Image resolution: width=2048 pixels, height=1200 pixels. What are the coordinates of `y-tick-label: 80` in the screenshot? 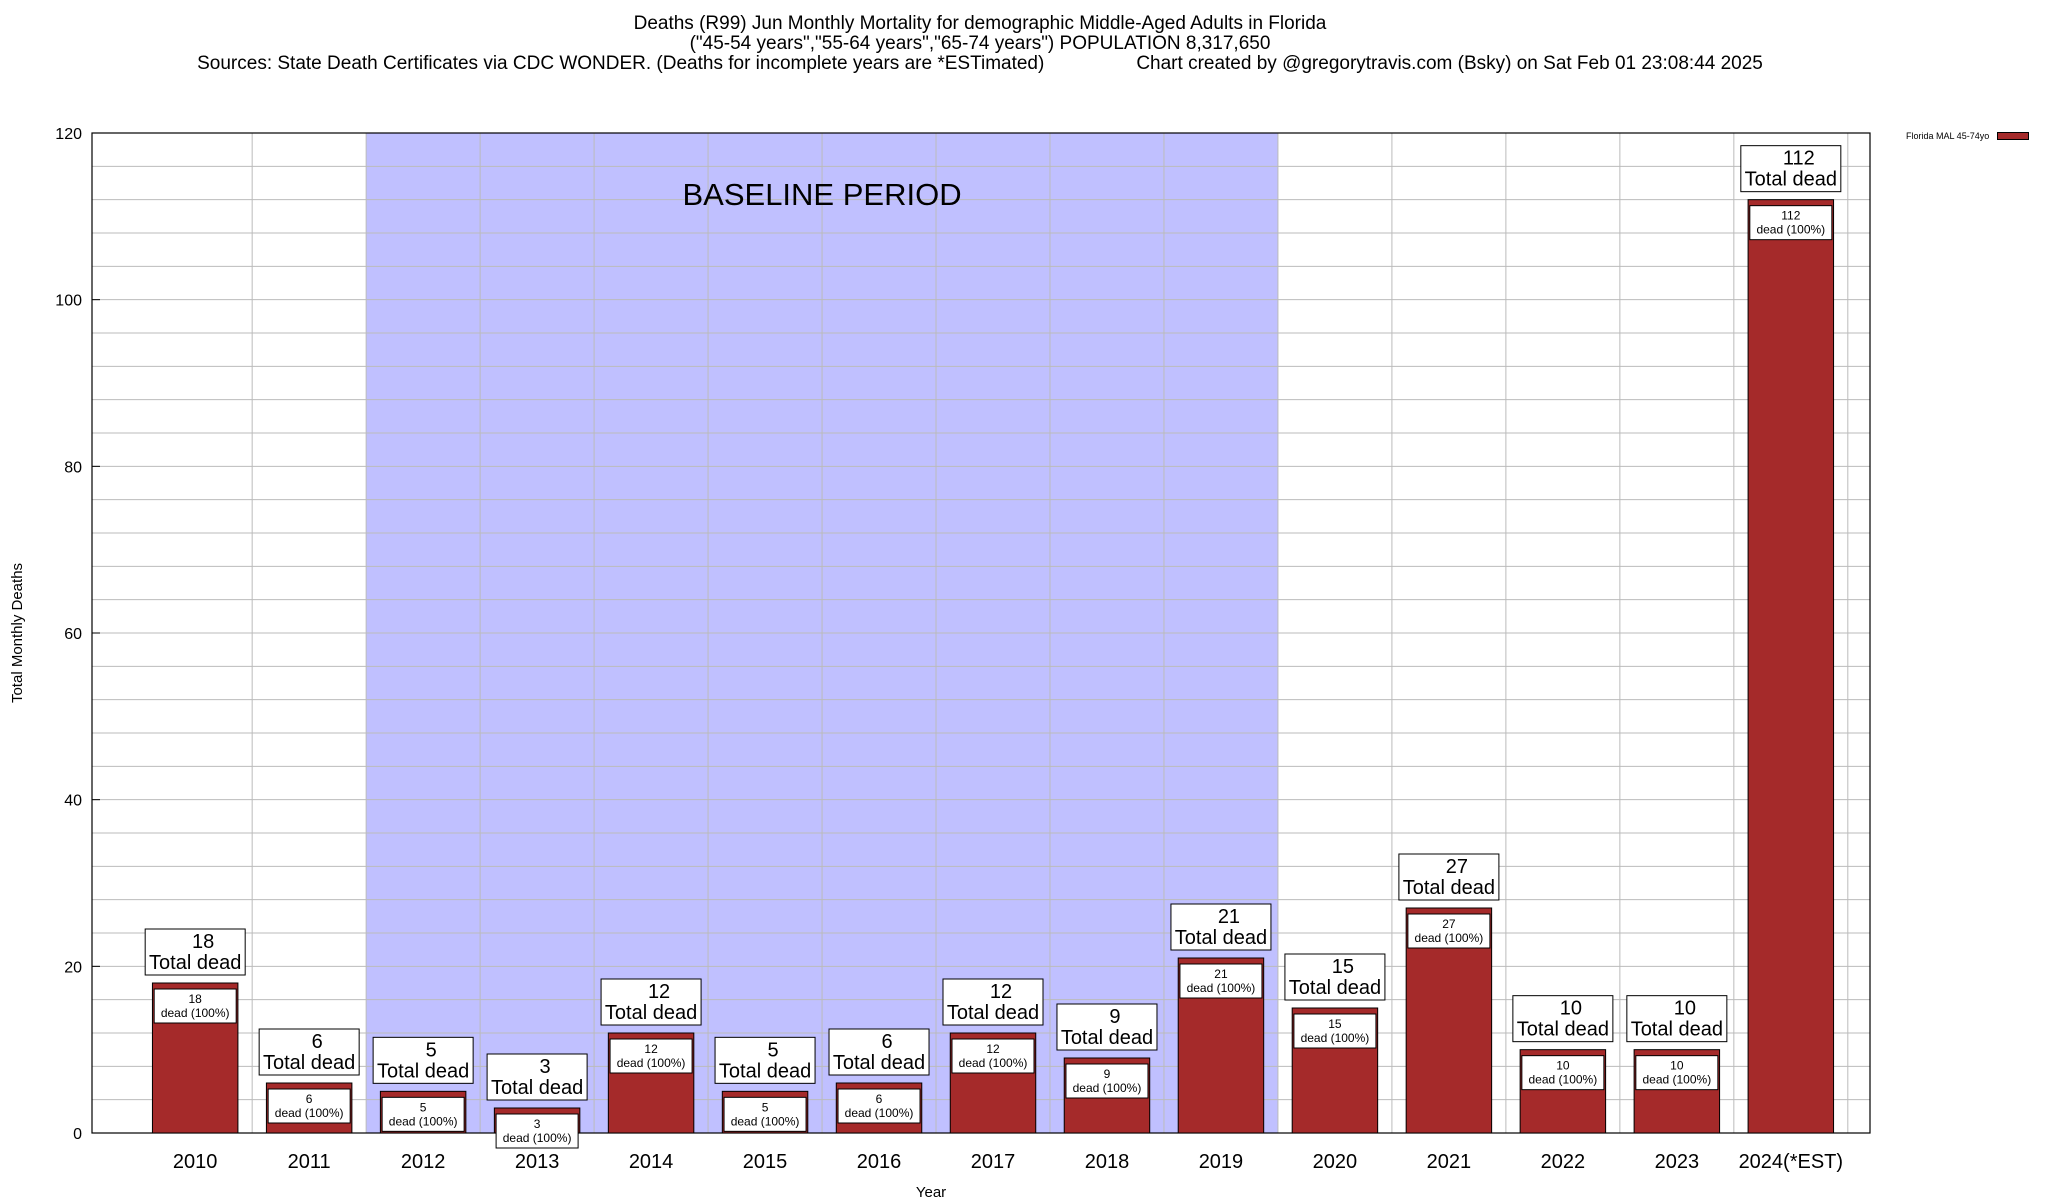 It's located at (73, 467).